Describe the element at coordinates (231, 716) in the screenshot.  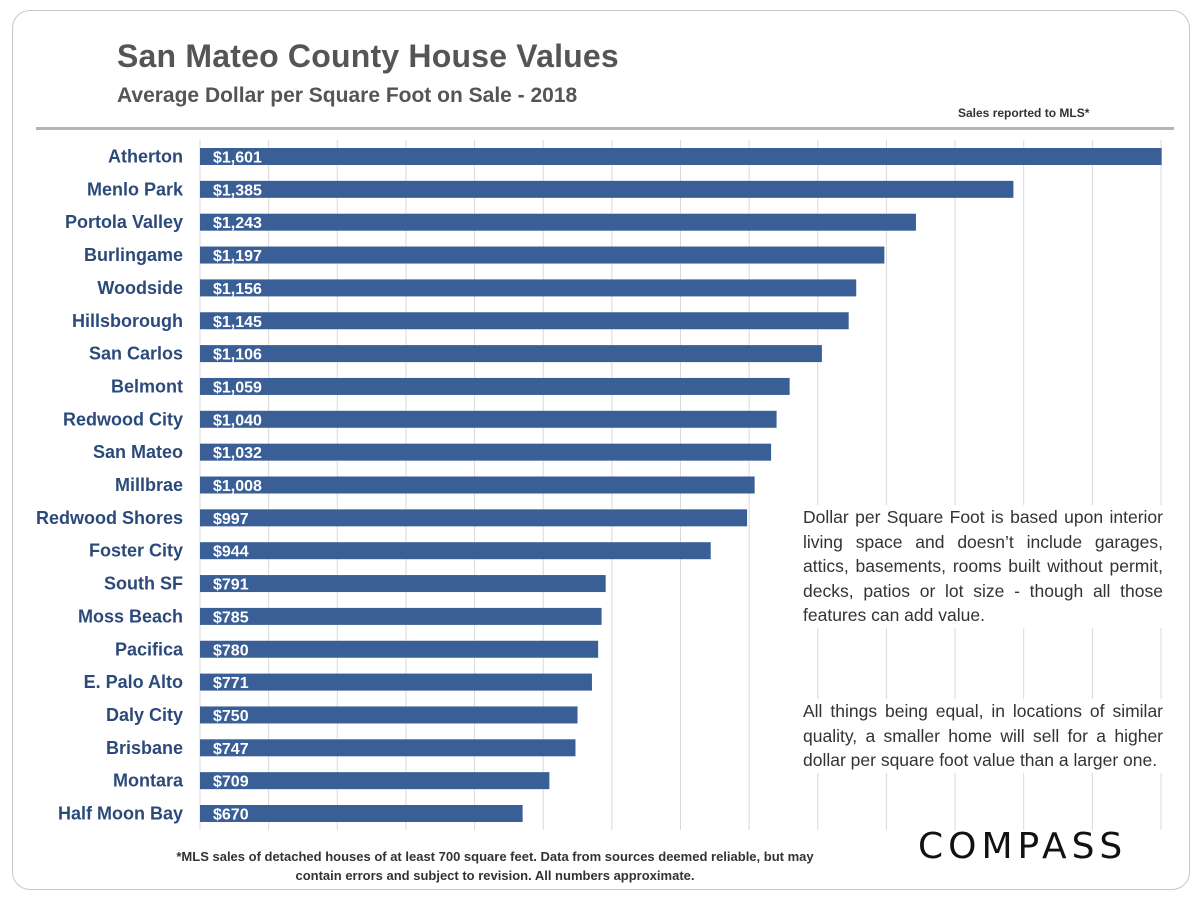
I see `value-label: $750` at that location.